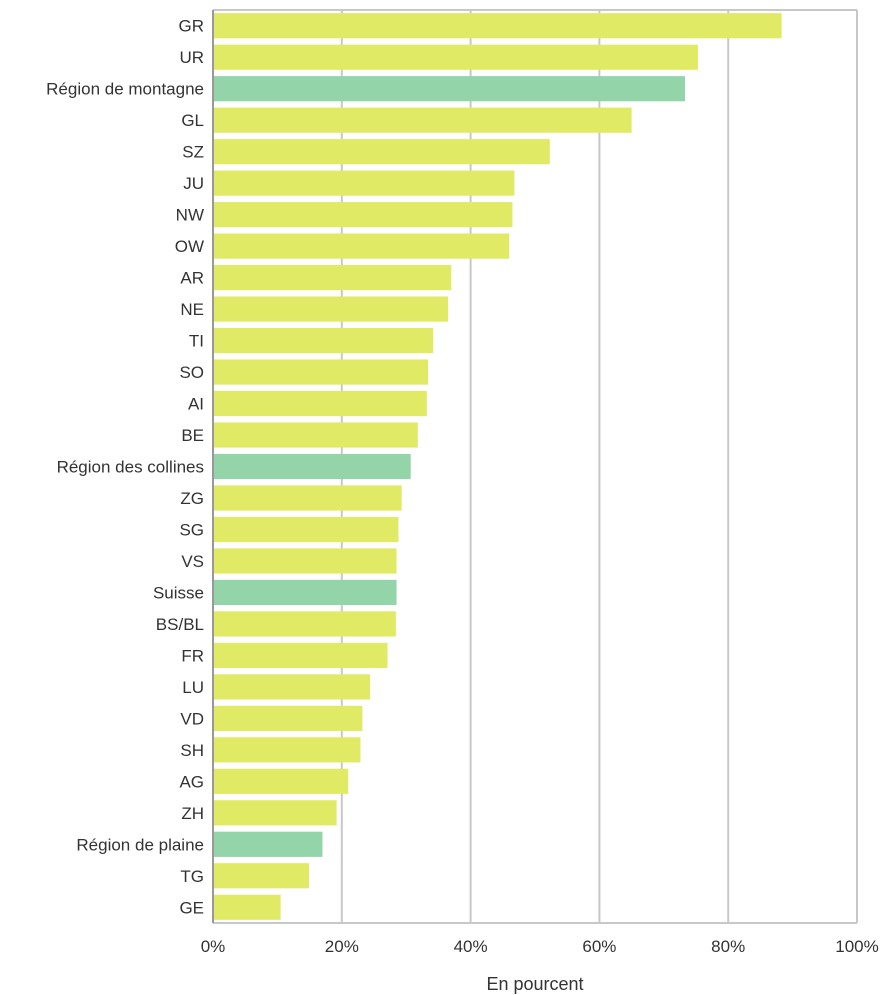  What do you see at coordinates (191, 781) in the screenshot?
I see `category-label: AG` at bounding box center [191, 781].